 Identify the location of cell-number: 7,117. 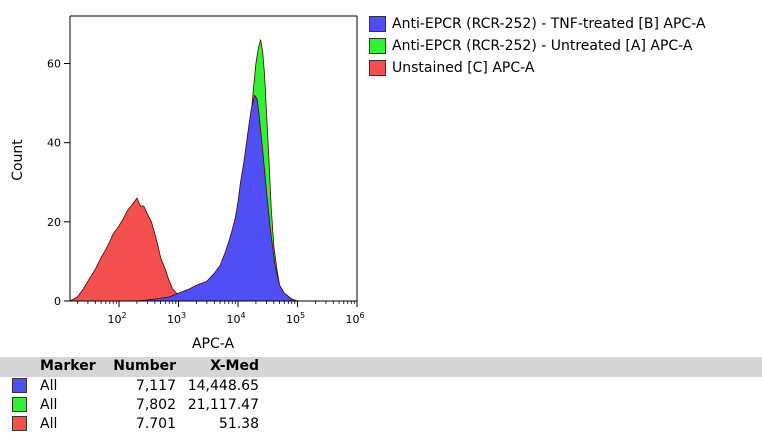
(155, 386).